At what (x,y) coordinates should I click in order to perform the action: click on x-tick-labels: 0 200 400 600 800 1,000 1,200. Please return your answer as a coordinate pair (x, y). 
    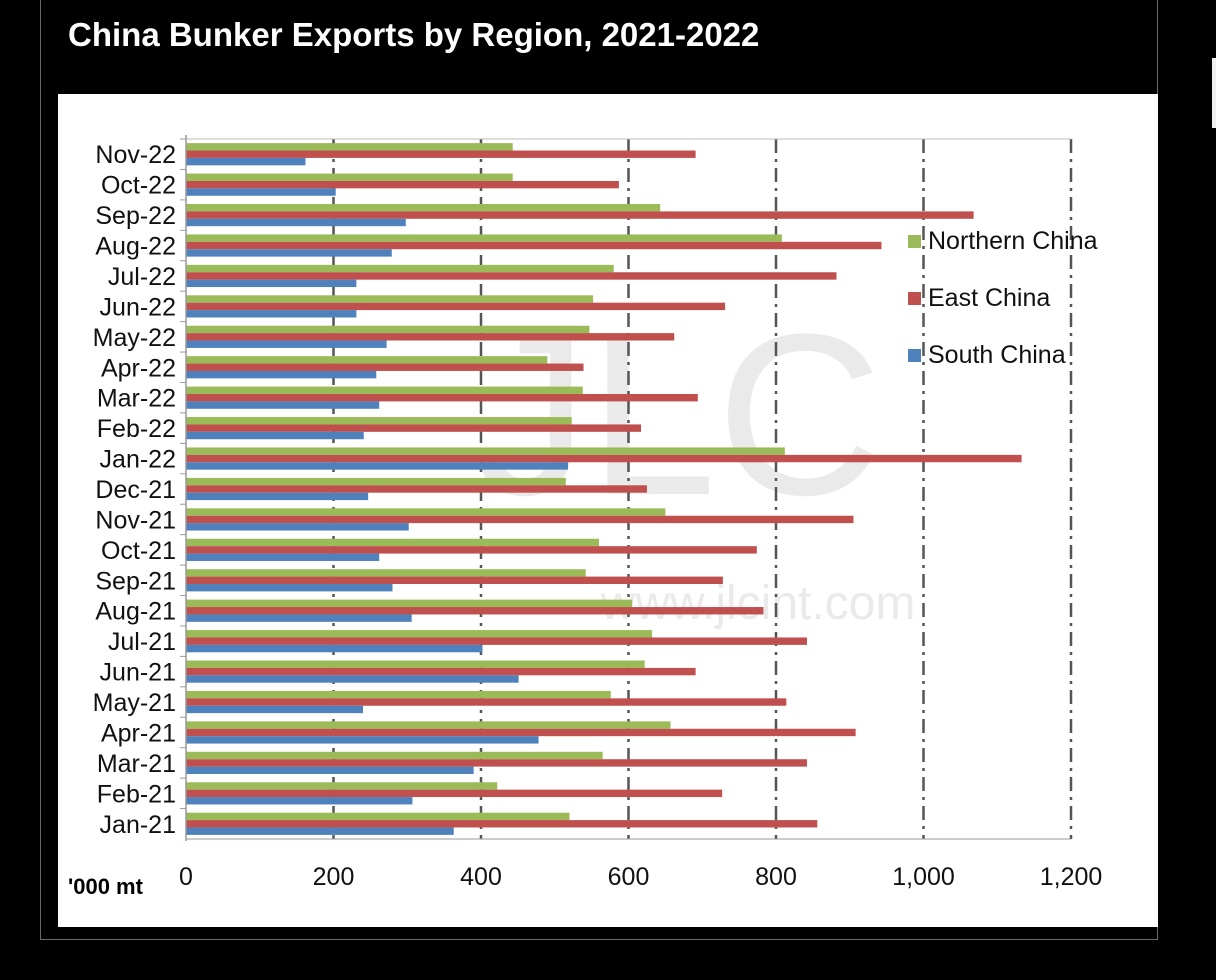
    Looking at the image, I should click on (640, 877).